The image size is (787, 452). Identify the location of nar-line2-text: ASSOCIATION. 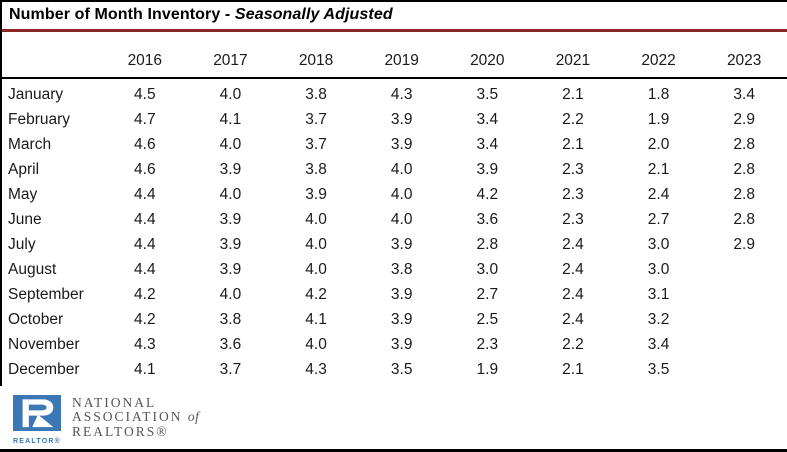
(127, 417).